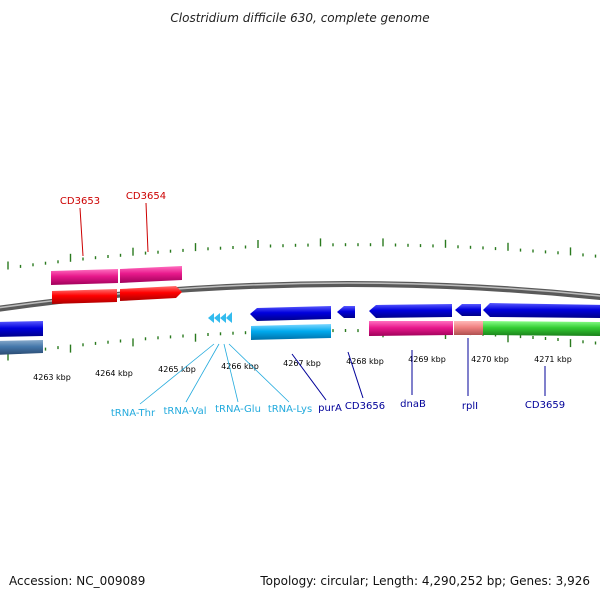 The height and width of the screenshot is (600, 600). Describe the element at coordinates (330, 408) in the screenshot. I see `purA-label: purA` at that location.